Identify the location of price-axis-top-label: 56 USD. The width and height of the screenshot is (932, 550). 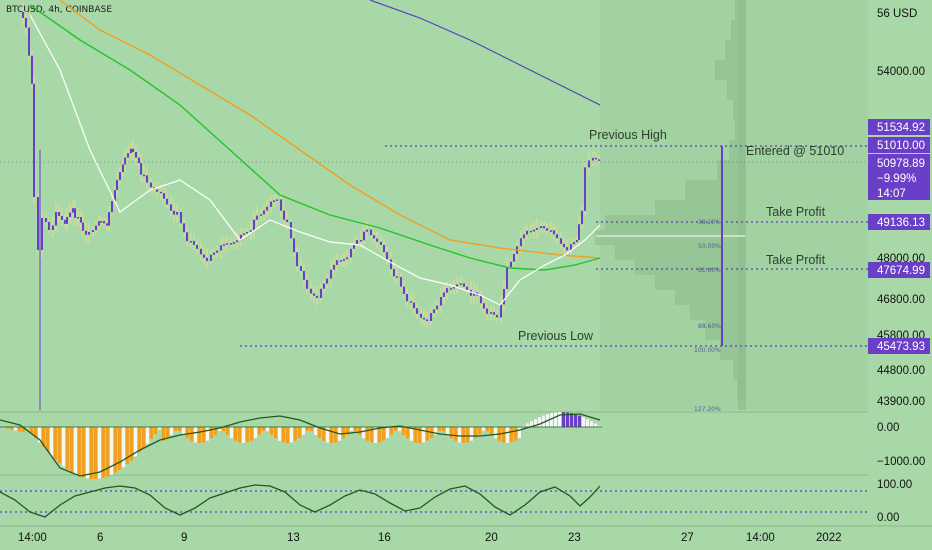
(897, 14).